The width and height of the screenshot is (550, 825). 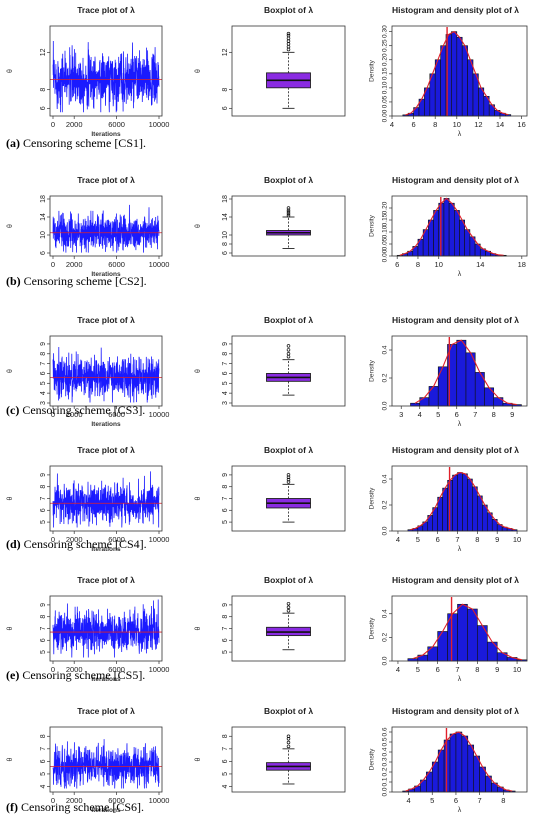 I want to click on trace-y-tick-label: 7, so click(x=43, y=498).